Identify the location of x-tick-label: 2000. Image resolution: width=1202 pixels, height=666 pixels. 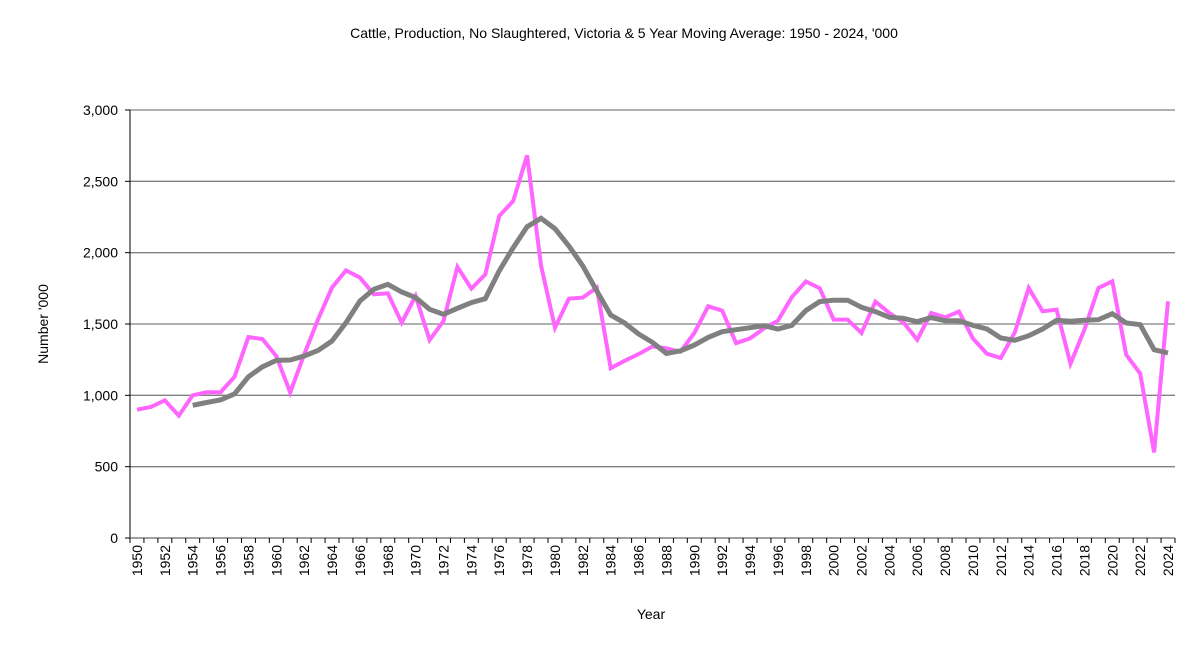
(834, 560).